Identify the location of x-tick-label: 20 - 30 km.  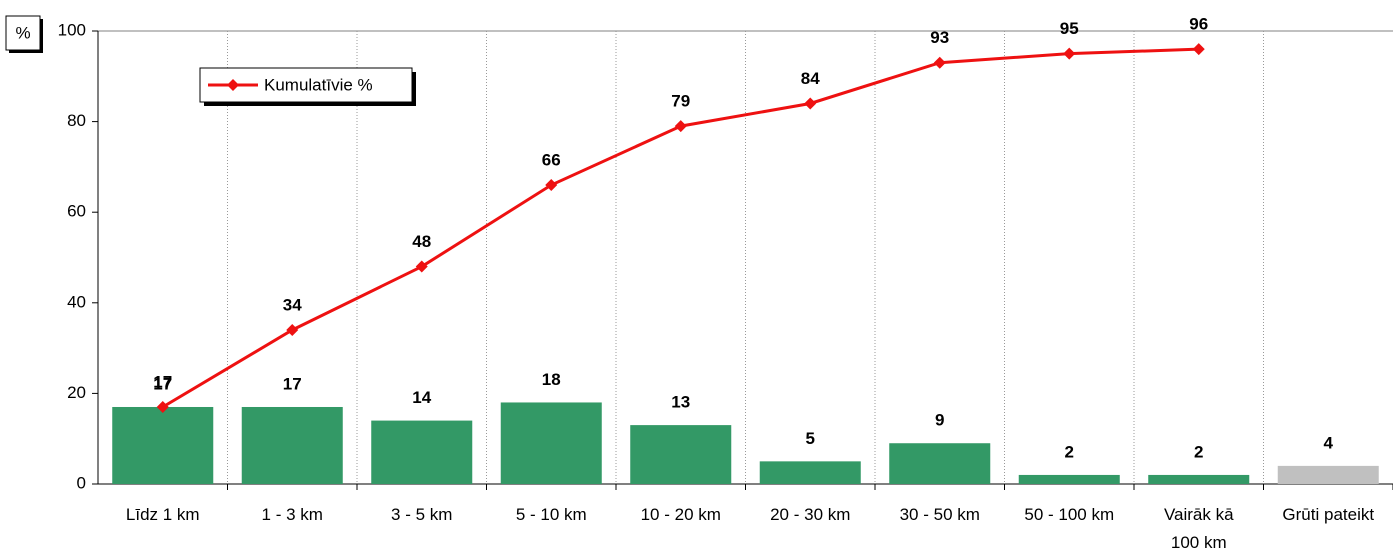
(810, 514).